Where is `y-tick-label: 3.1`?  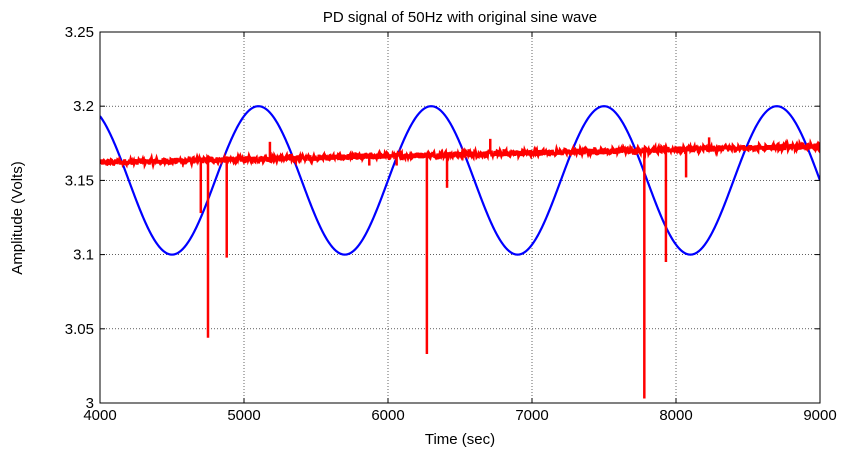 y-tick-label: 3.1 is located at coordinates (83, 255).